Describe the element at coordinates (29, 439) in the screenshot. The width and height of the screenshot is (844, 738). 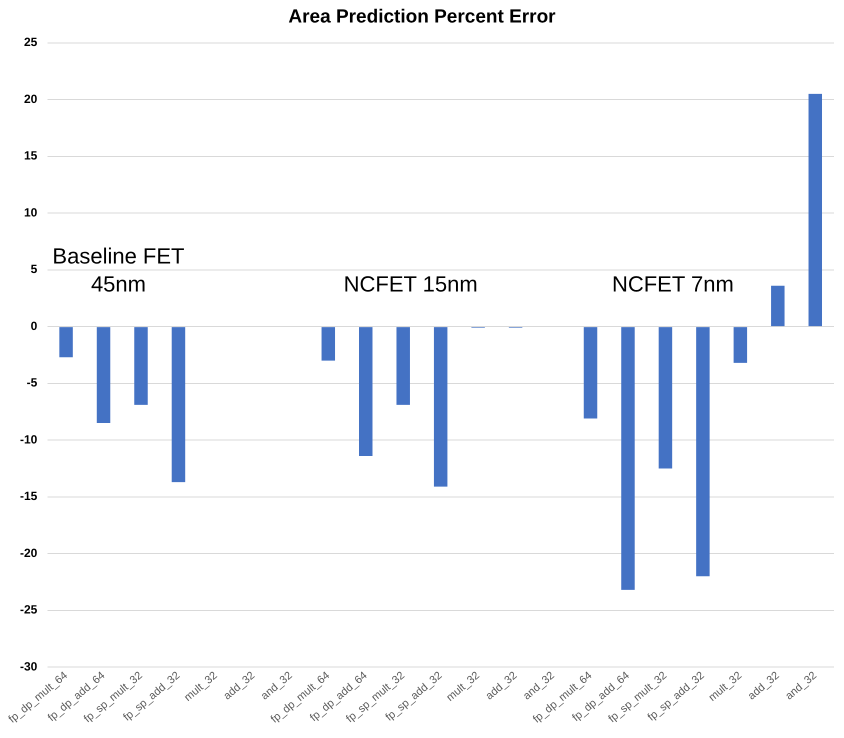
I see `y-tick-label: -10` at that location.